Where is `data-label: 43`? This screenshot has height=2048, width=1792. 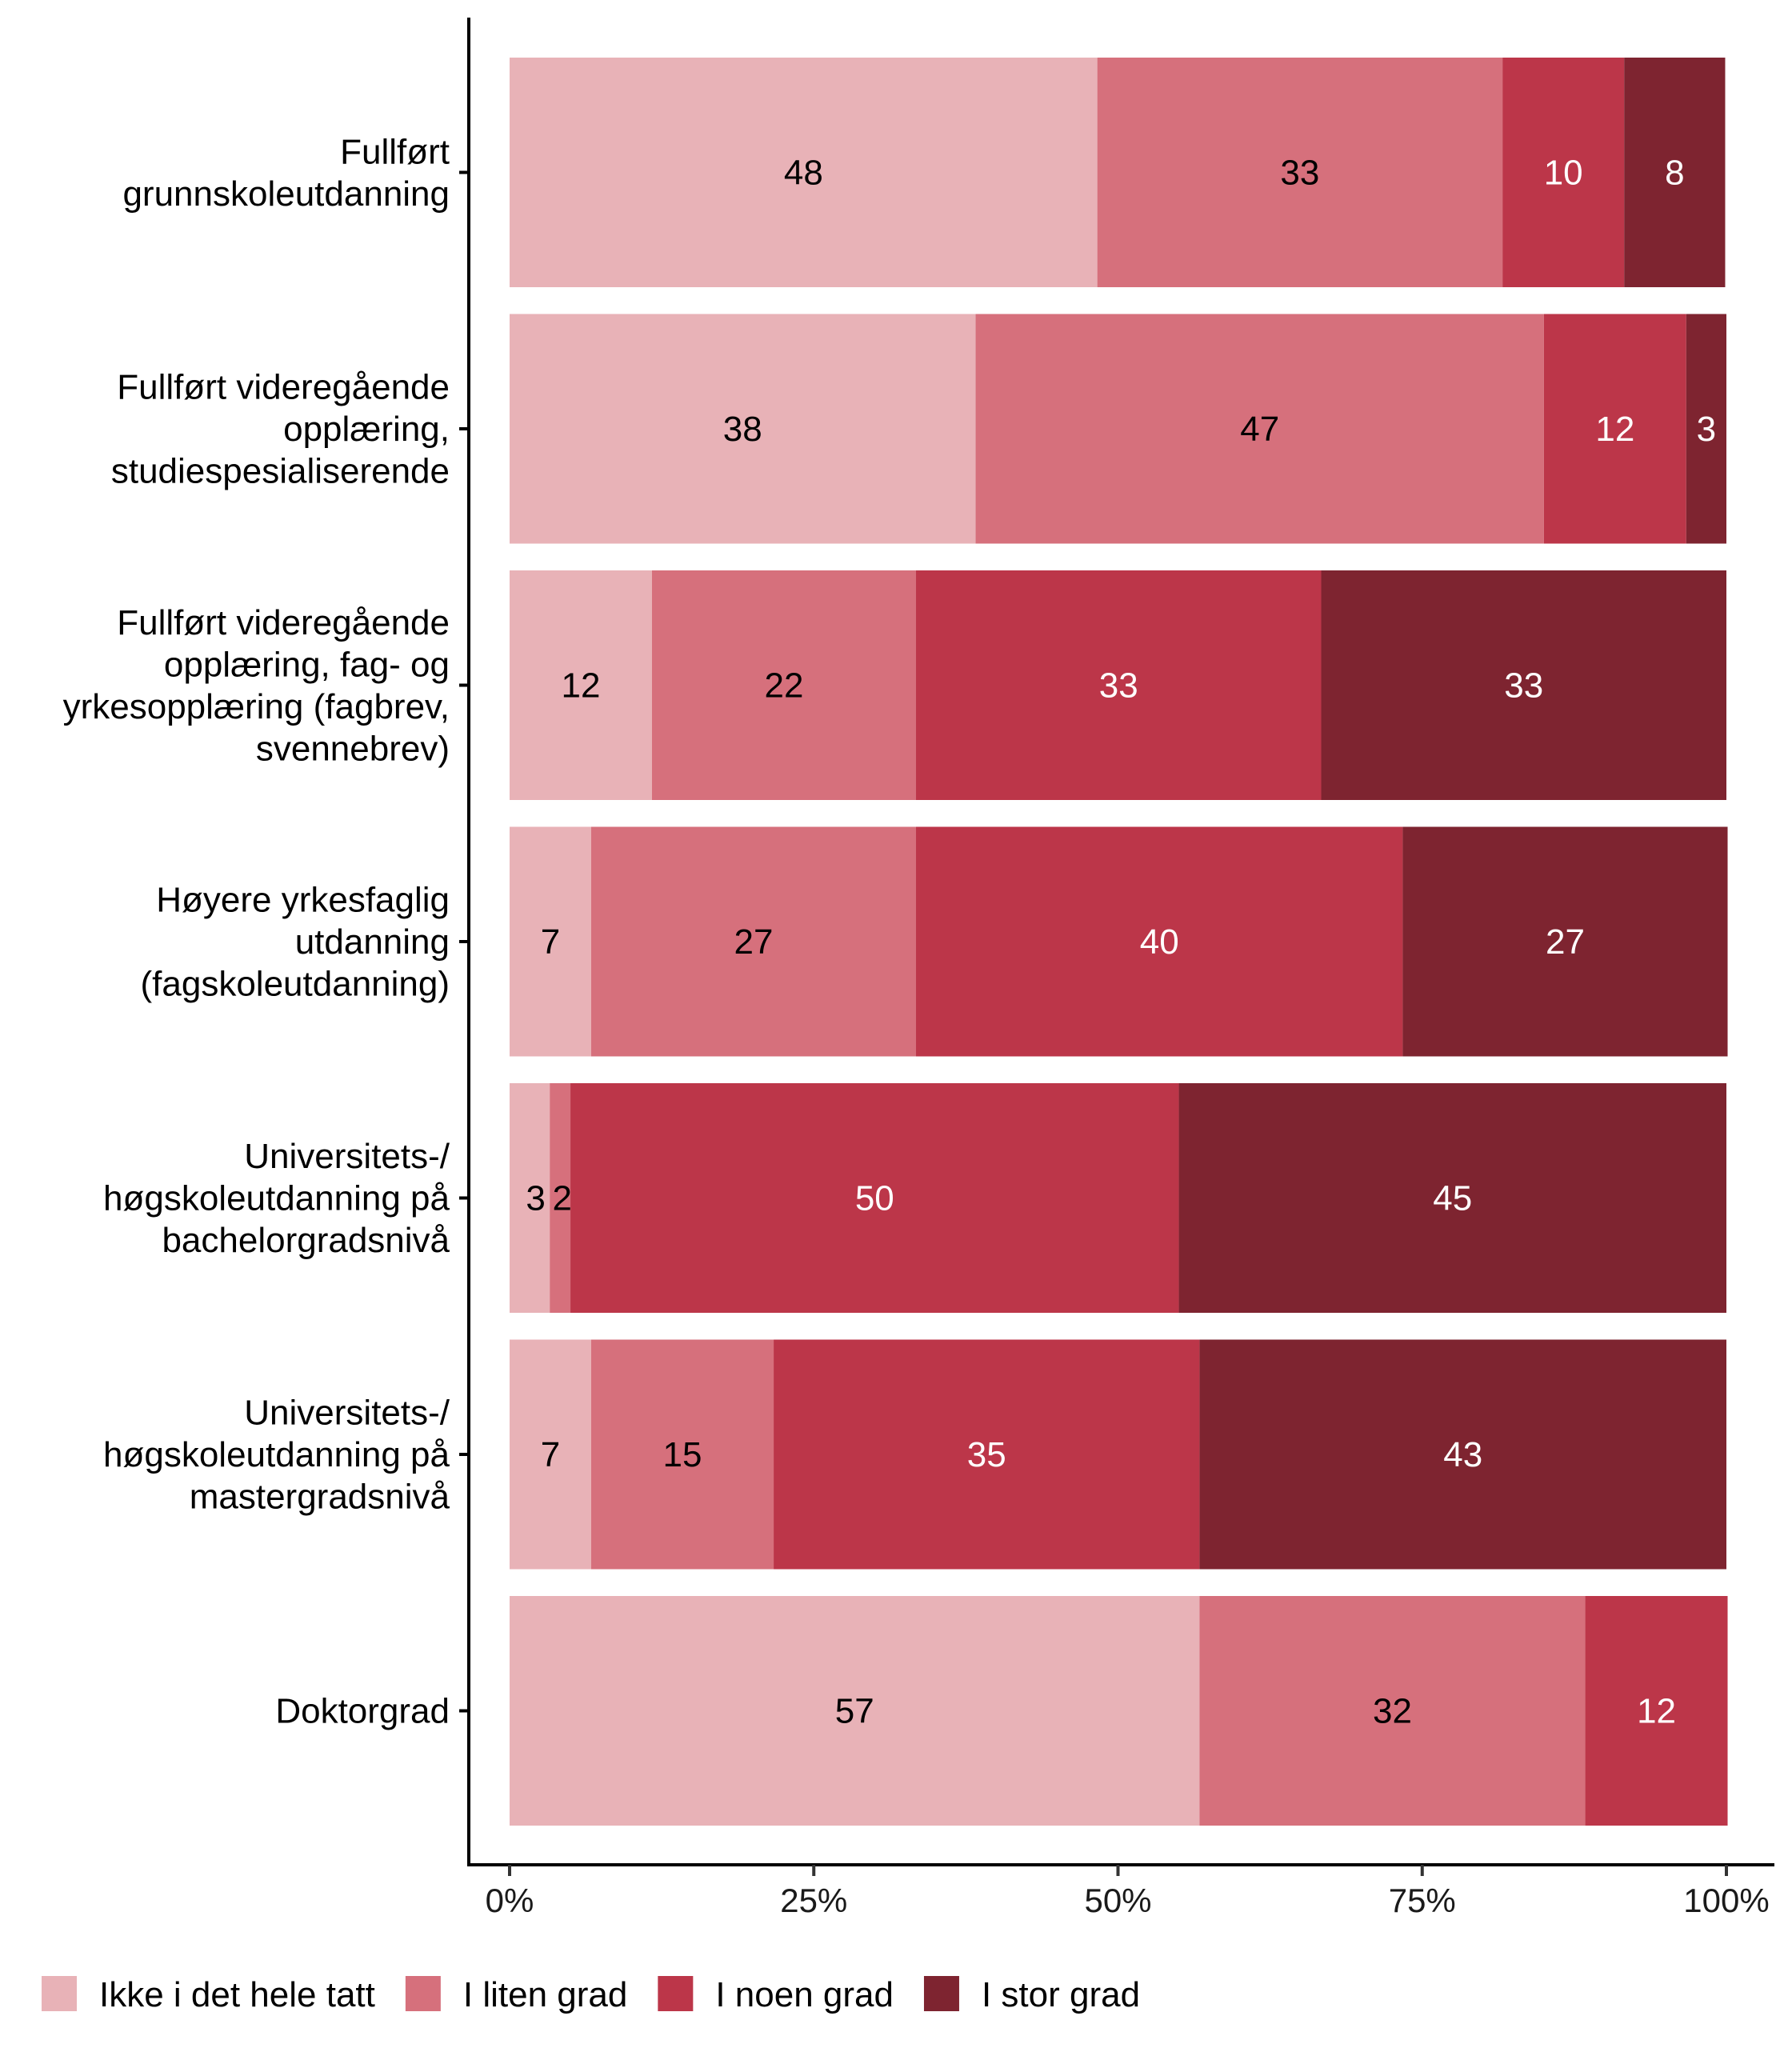
data-label: 43 is located at coordinates (1462, 1454).